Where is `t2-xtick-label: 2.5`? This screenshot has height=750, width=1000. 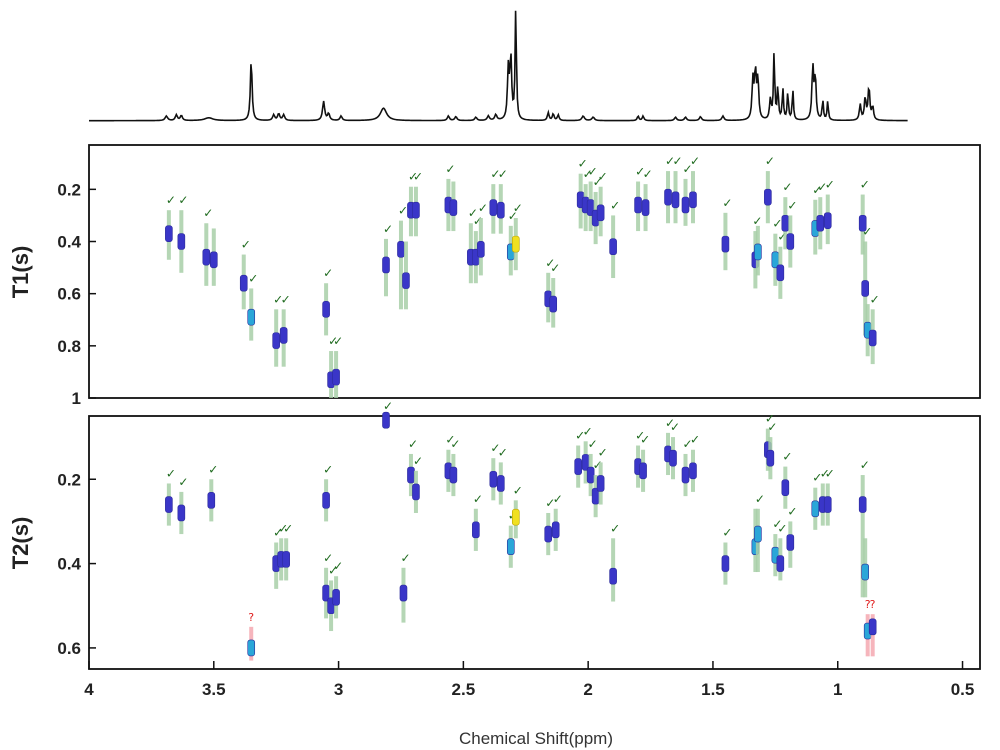 t2-xtick-label: 2.5 is located at coordinates (464, 689).